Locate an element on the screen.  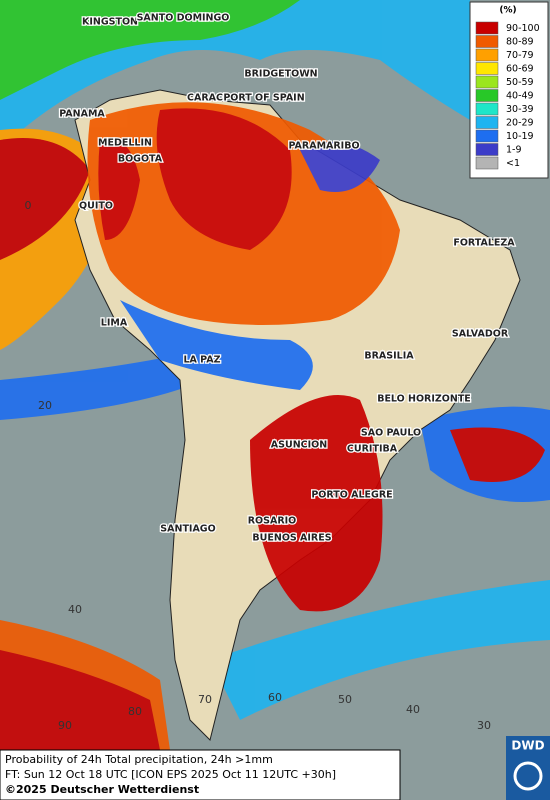
city-label: SAO PAULO is located at coordinates (391, 433).